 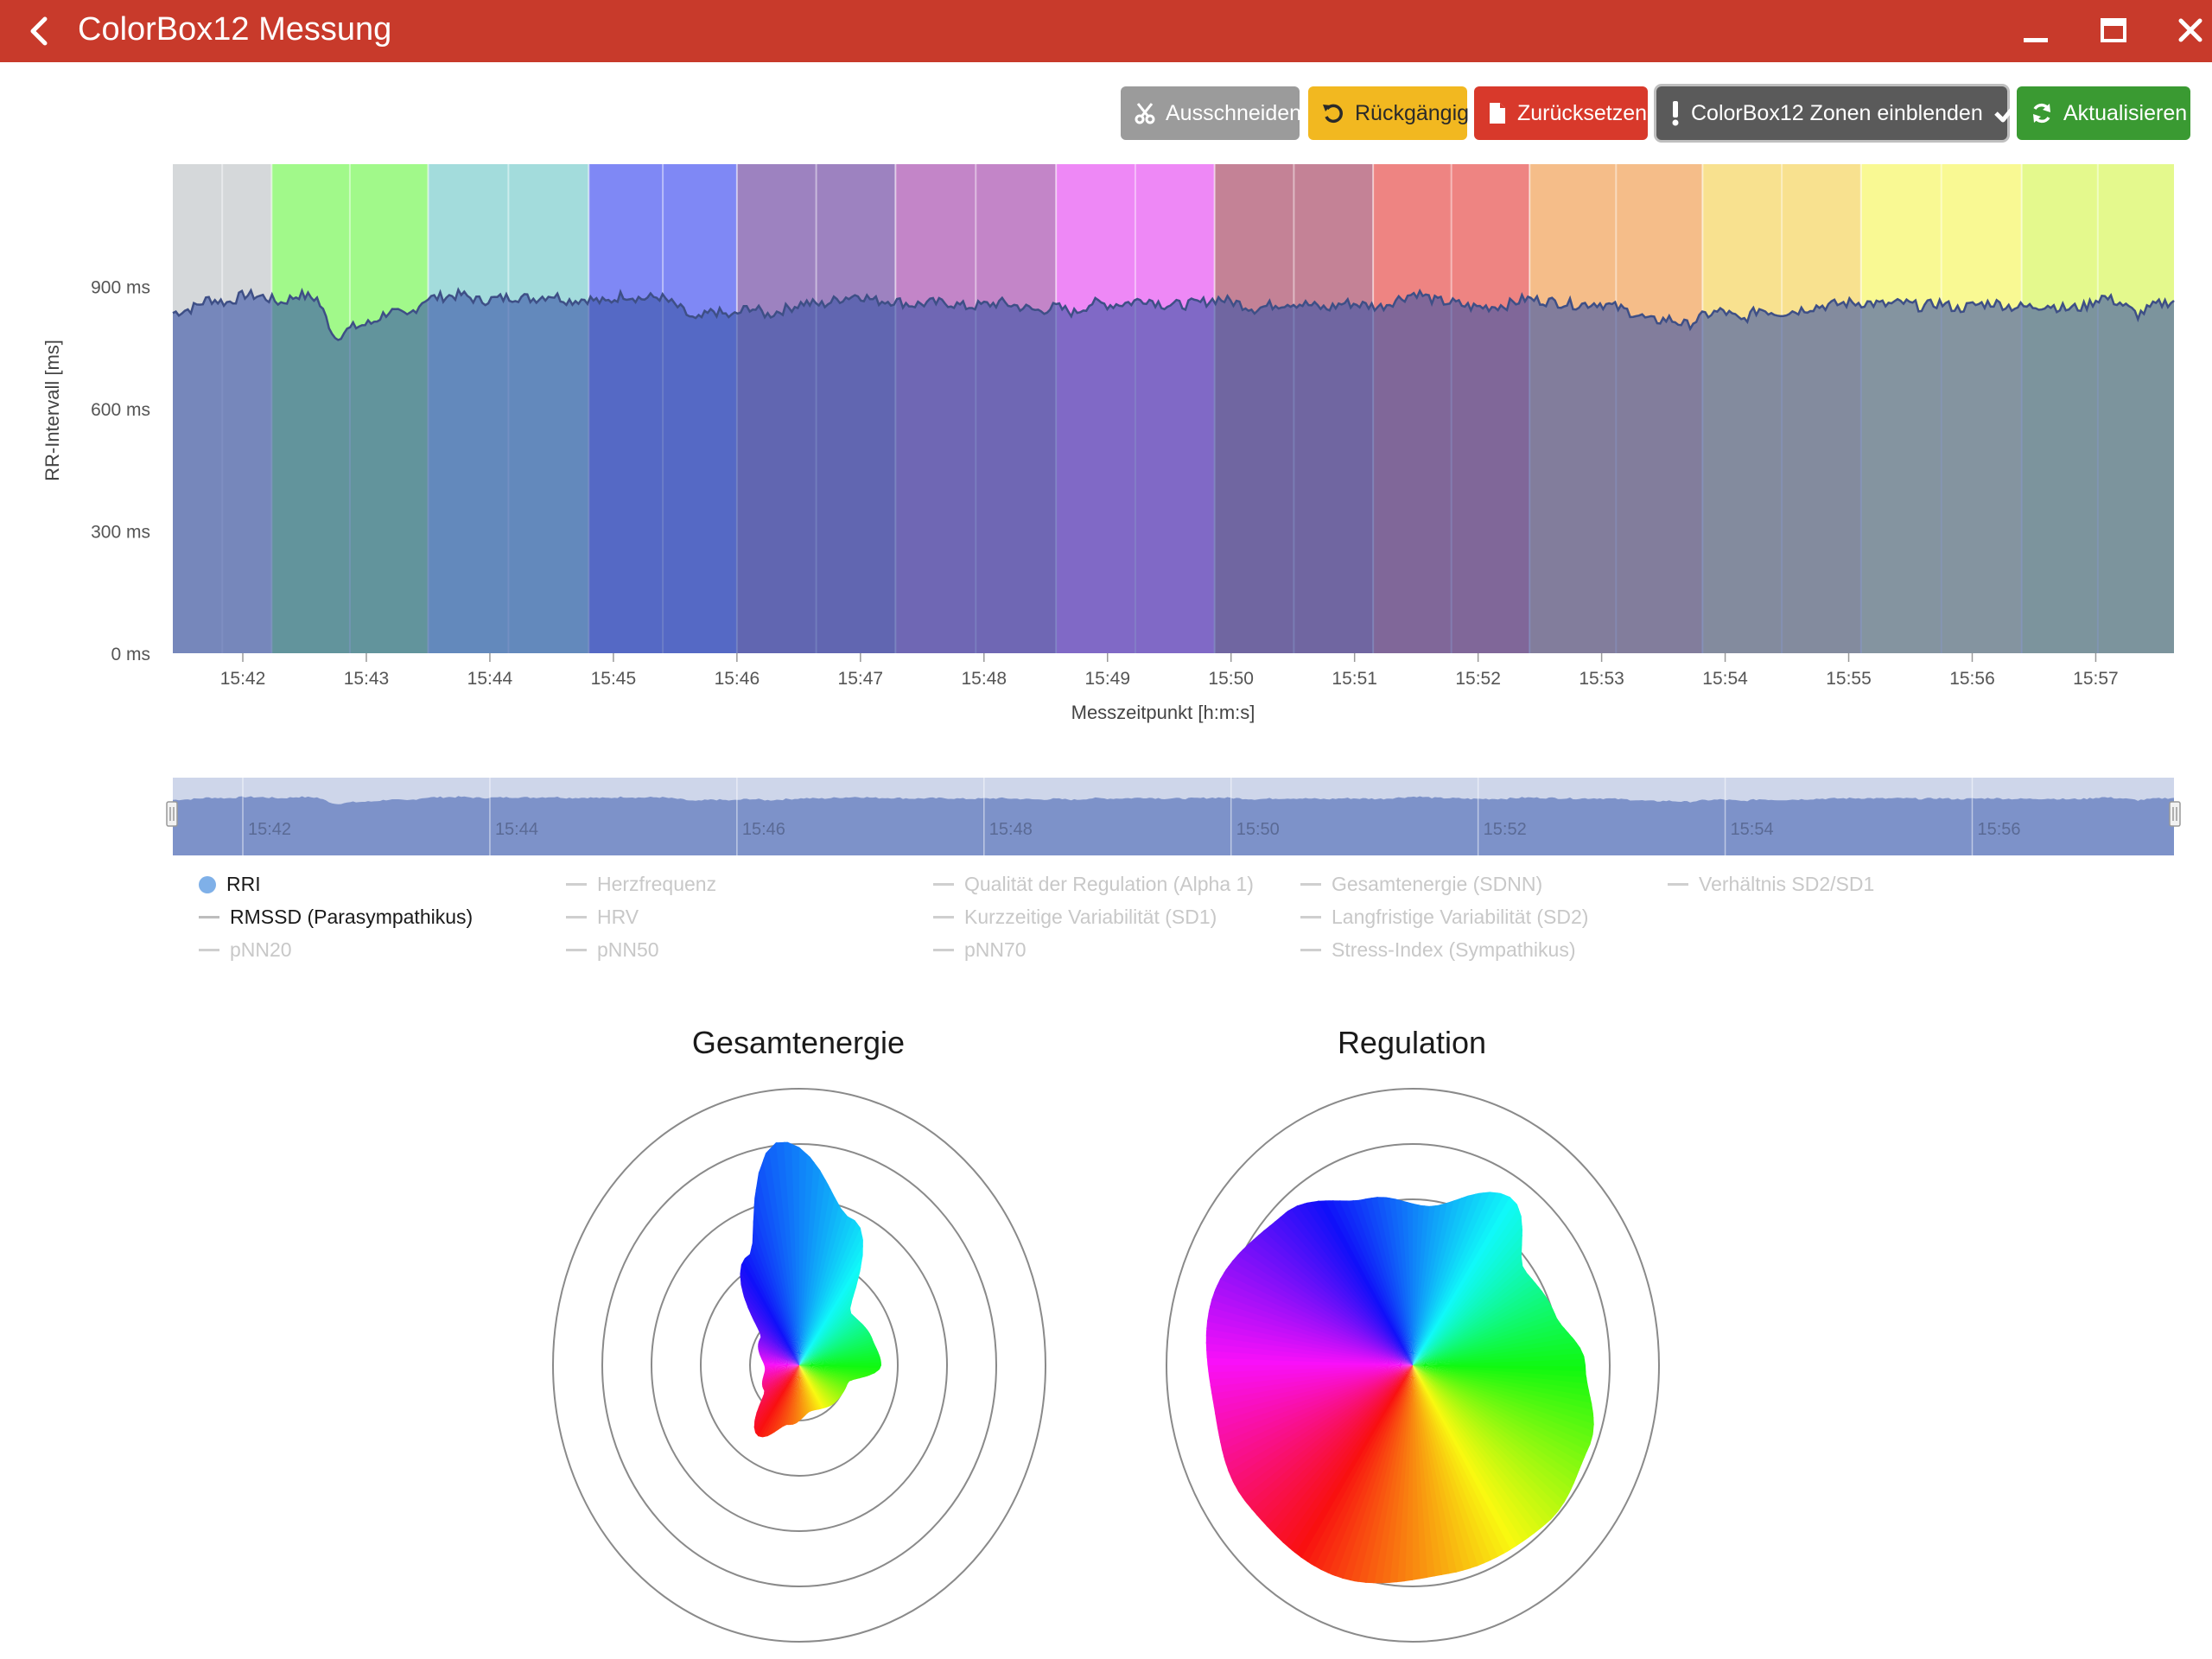 What do you see at coordinates (2036, 31) in the screenshot?
I see `minimize-button` at bounding box center [2036, 31].